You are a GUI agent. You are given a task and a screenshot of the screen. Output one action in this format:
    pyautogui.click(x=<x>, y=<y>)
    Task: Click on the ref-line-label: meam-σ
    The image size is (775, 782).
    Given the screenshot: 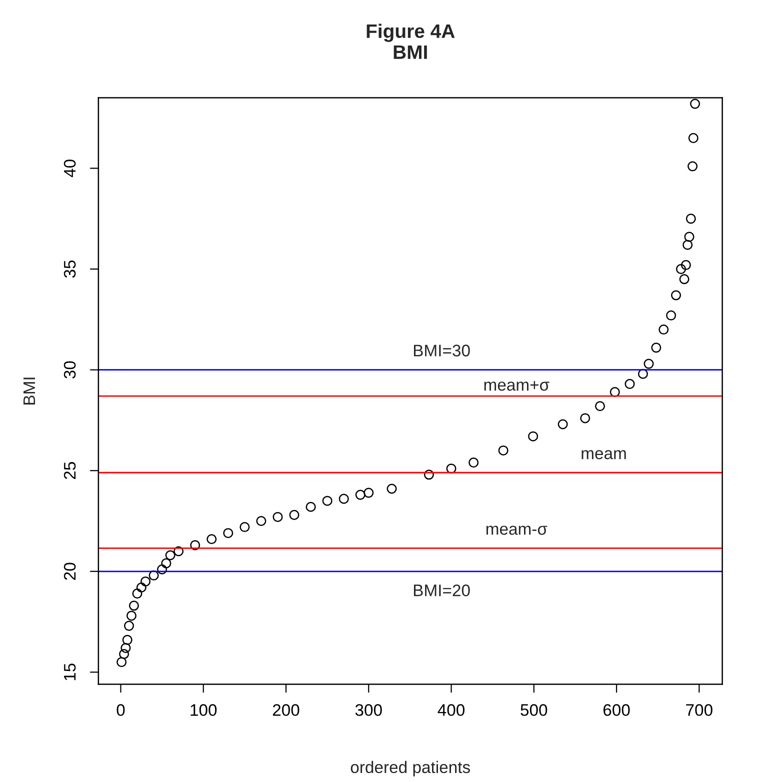 What is the action you would take?
    pyautogui.click(x=517, y=530)
    